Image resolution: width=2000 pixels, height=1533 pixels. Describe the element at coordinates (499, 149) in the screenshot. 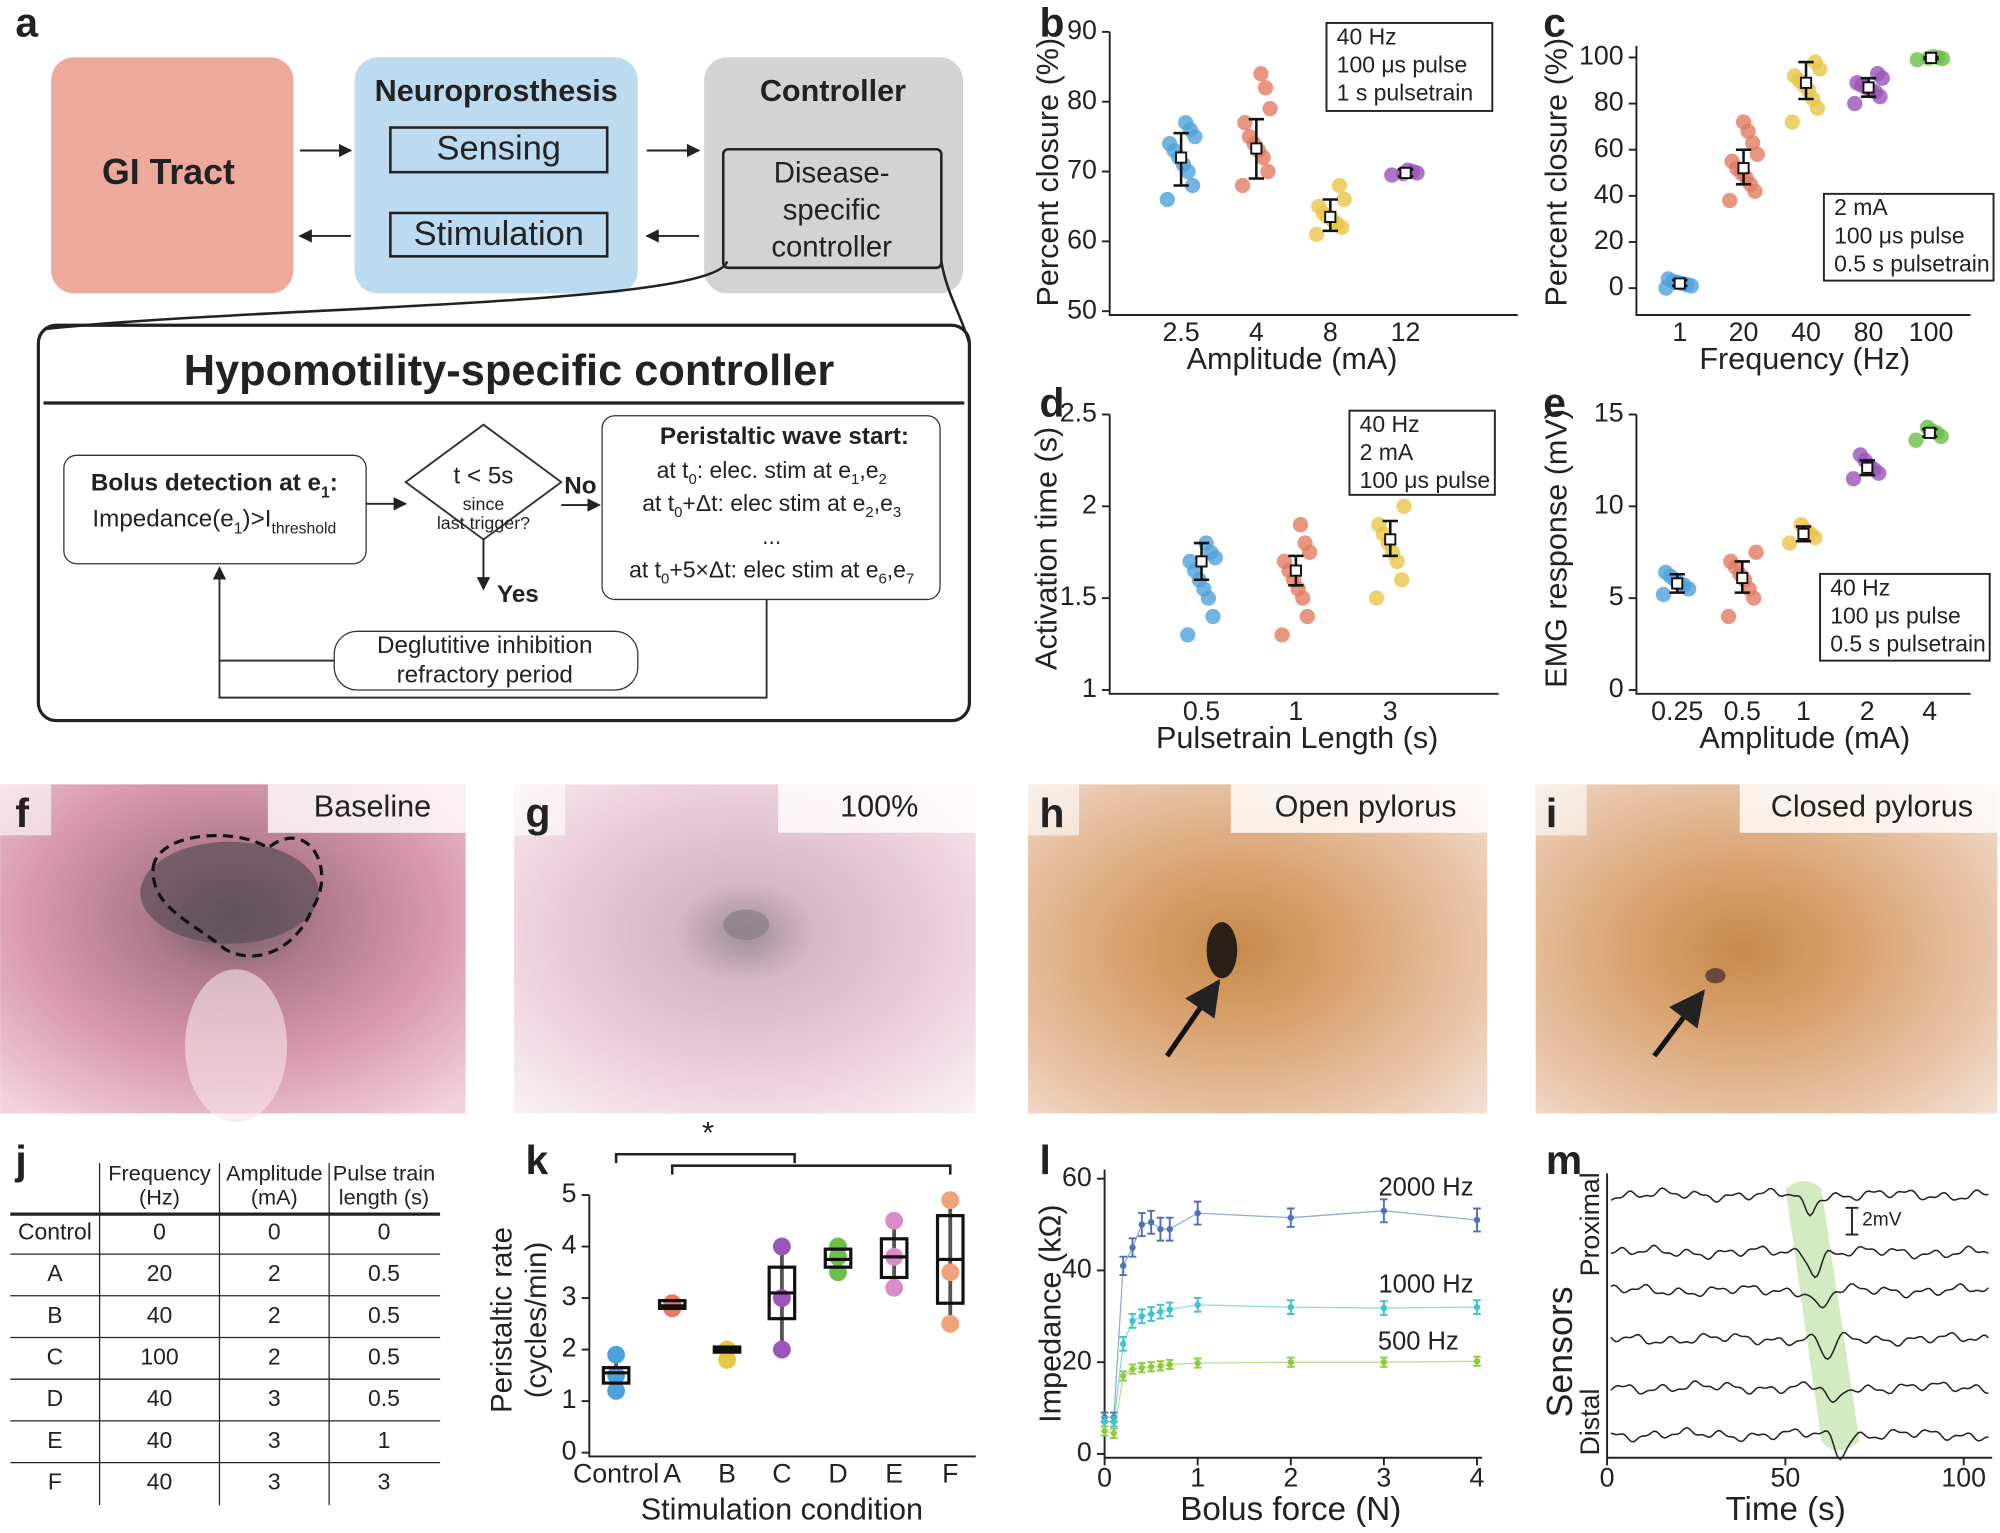

I see `label: Sensing` at that location.